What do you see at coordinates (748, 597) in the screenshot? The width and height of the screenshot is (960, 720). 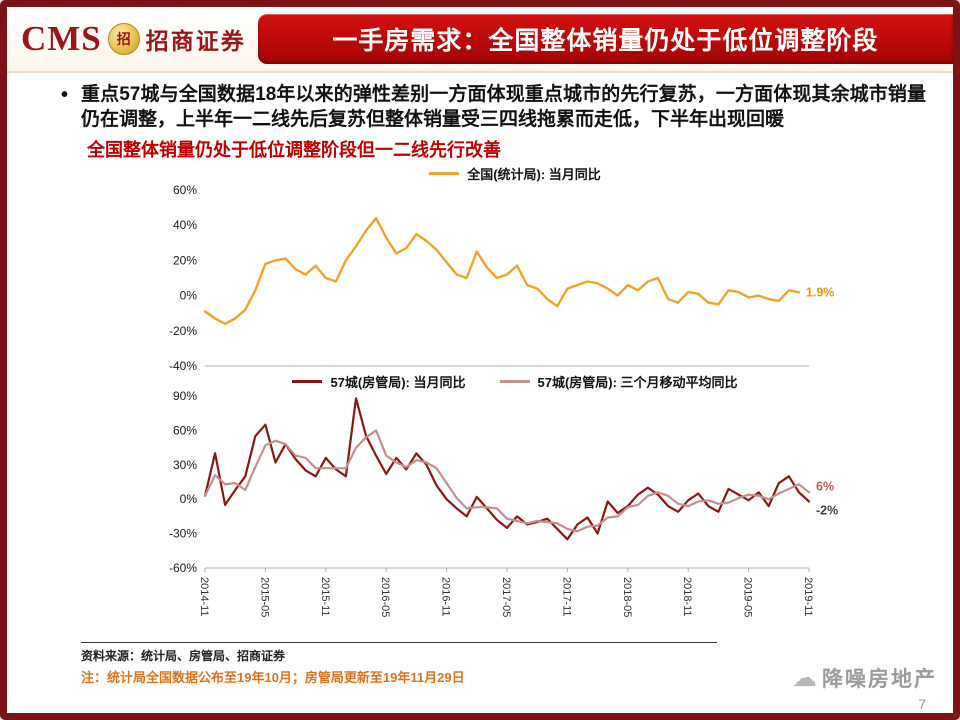 I see `x-tick-label: 2019-05` at bounding box center [748, 597].